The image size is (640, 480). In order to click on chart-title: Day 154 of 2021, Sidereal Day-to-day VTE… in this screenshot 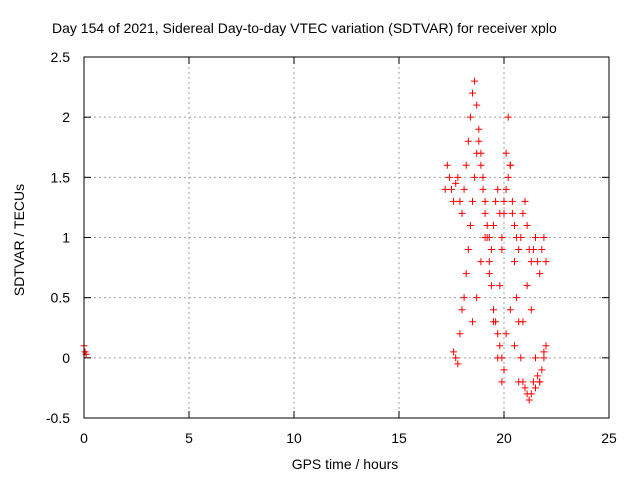, I will do `click(304, 28)`.